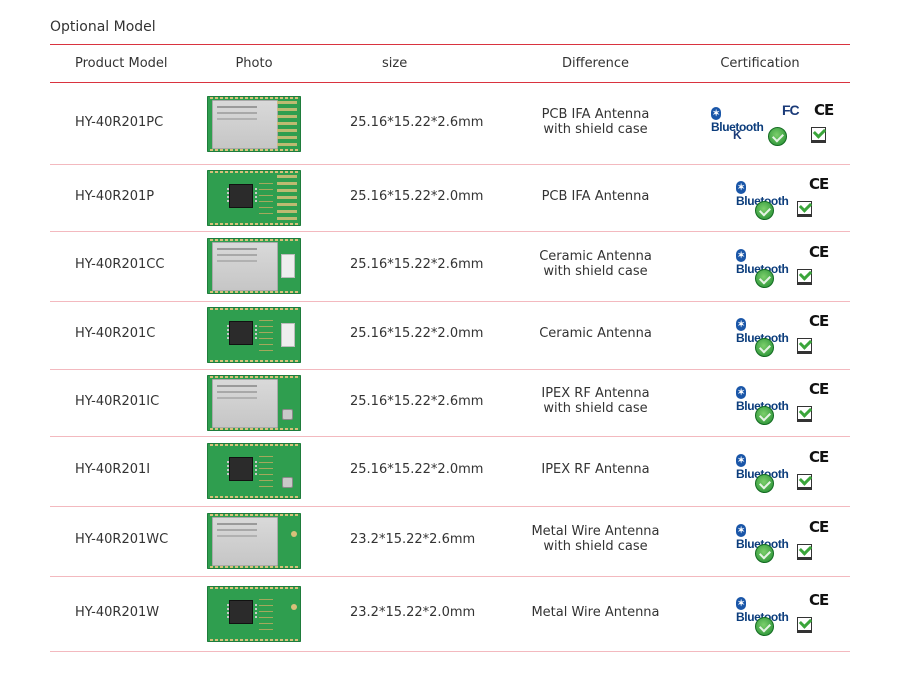 The image size is (900, 688). I want to click on module-difference: IPEX RF Antenna with shield case, so click(595, 401).